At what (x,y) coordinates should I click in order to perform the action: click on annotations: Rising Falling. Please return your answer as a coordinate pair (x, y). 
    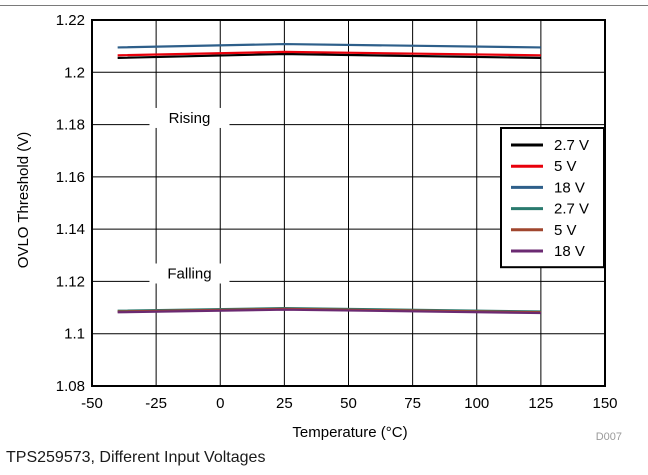
    Looking at the image, I should click on (189, 195).